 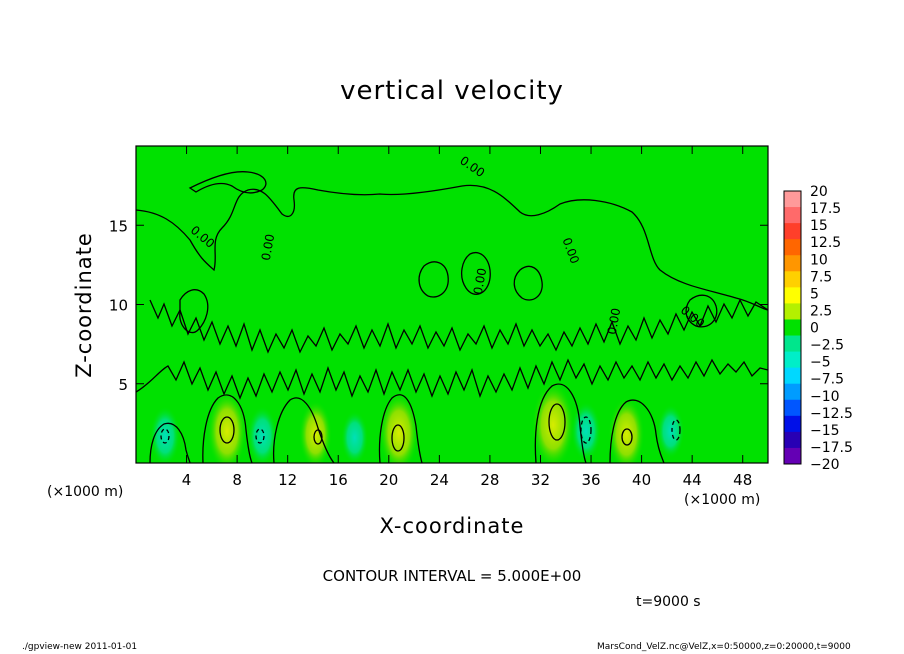 I want to click on footer-command: ./gpview-new 2011-01-01, so click(x=80, y=647).